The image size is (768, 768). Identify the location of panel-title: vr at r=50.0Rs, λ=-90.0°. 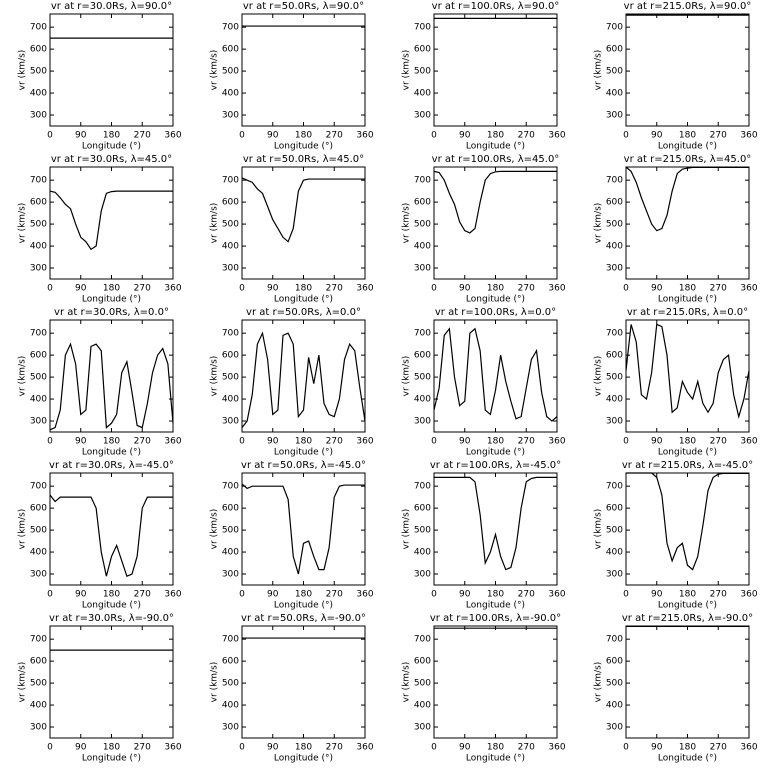
(303, 618).